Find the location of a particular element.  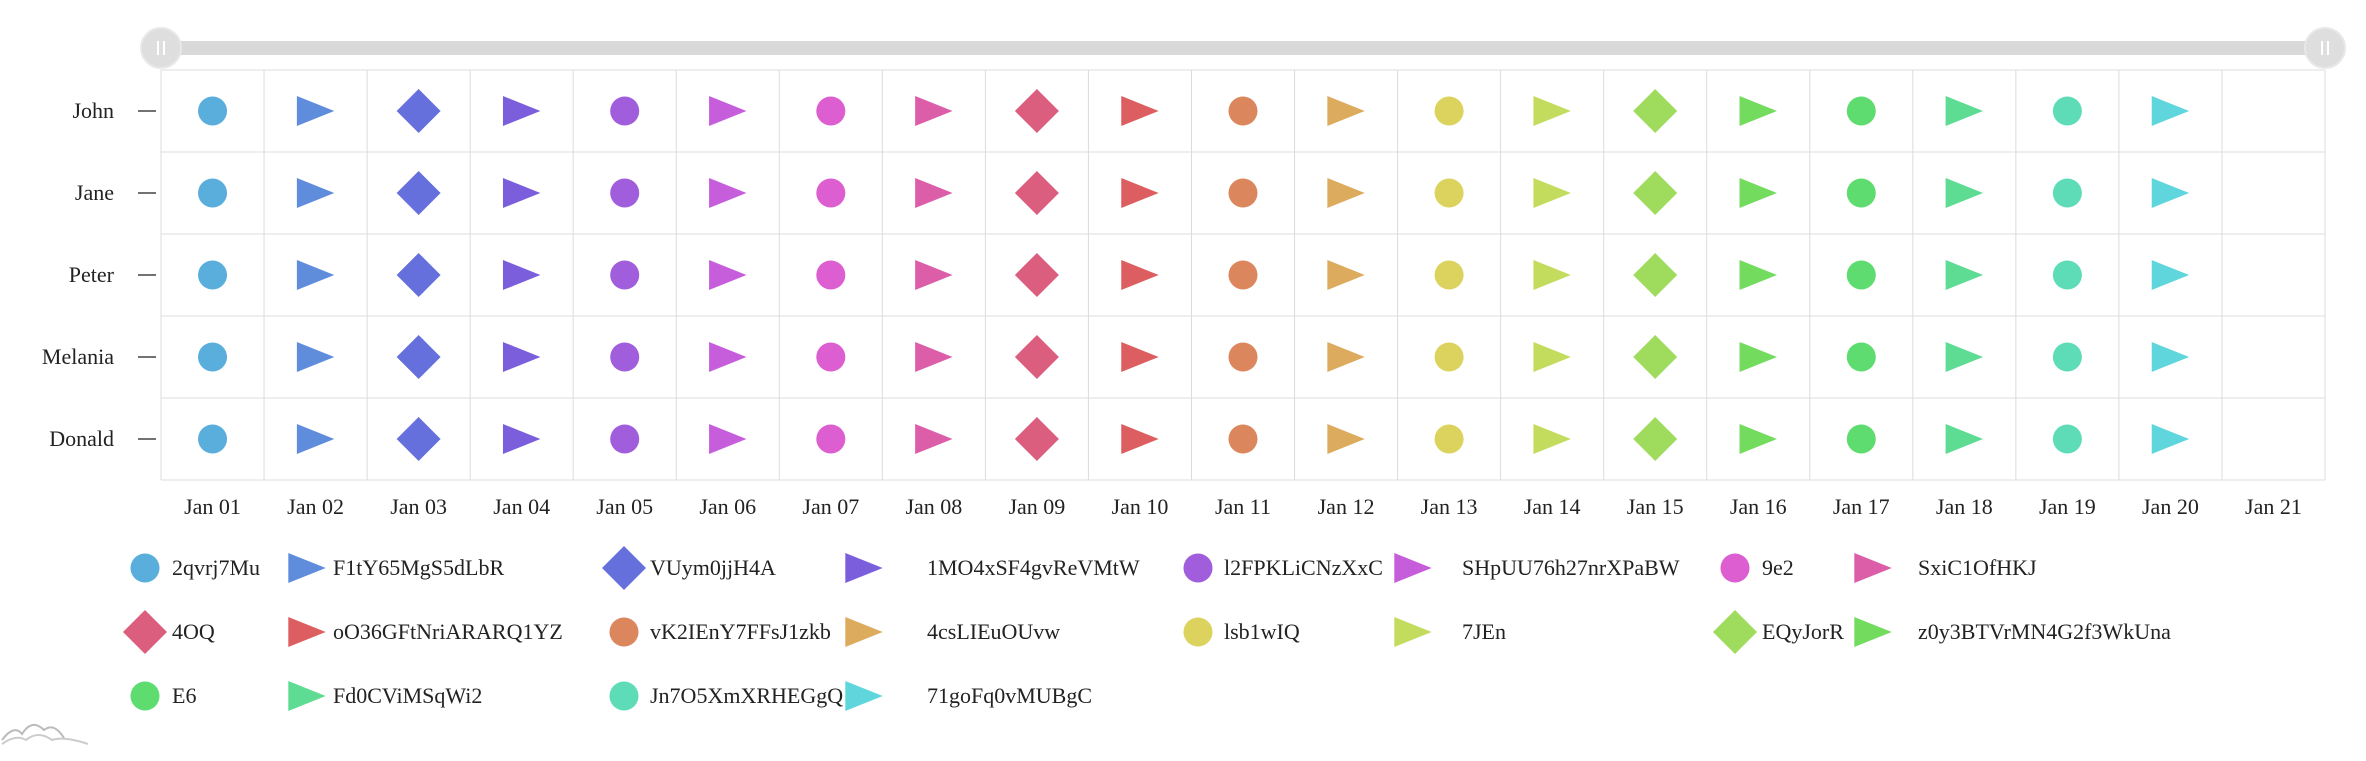

legend-item: Fd0CViMSqWi2 is located at coordinates (385, 696).